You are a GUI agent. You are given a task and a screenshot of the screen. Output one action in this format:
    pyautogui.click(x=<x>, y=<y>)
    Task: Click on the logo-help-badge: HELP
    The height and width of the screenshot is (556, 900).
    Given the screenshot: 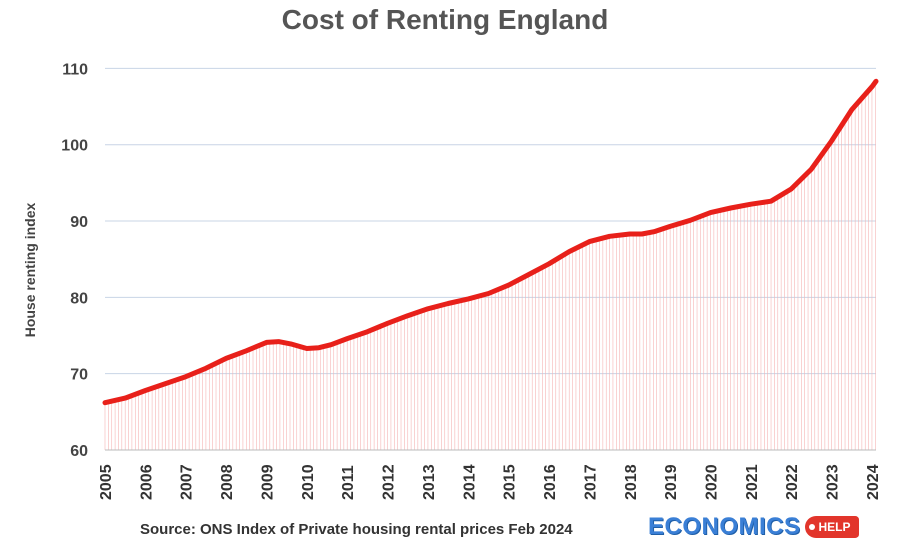 What is the action you would take?
    pyautogui.click(x=831, y=527)
    